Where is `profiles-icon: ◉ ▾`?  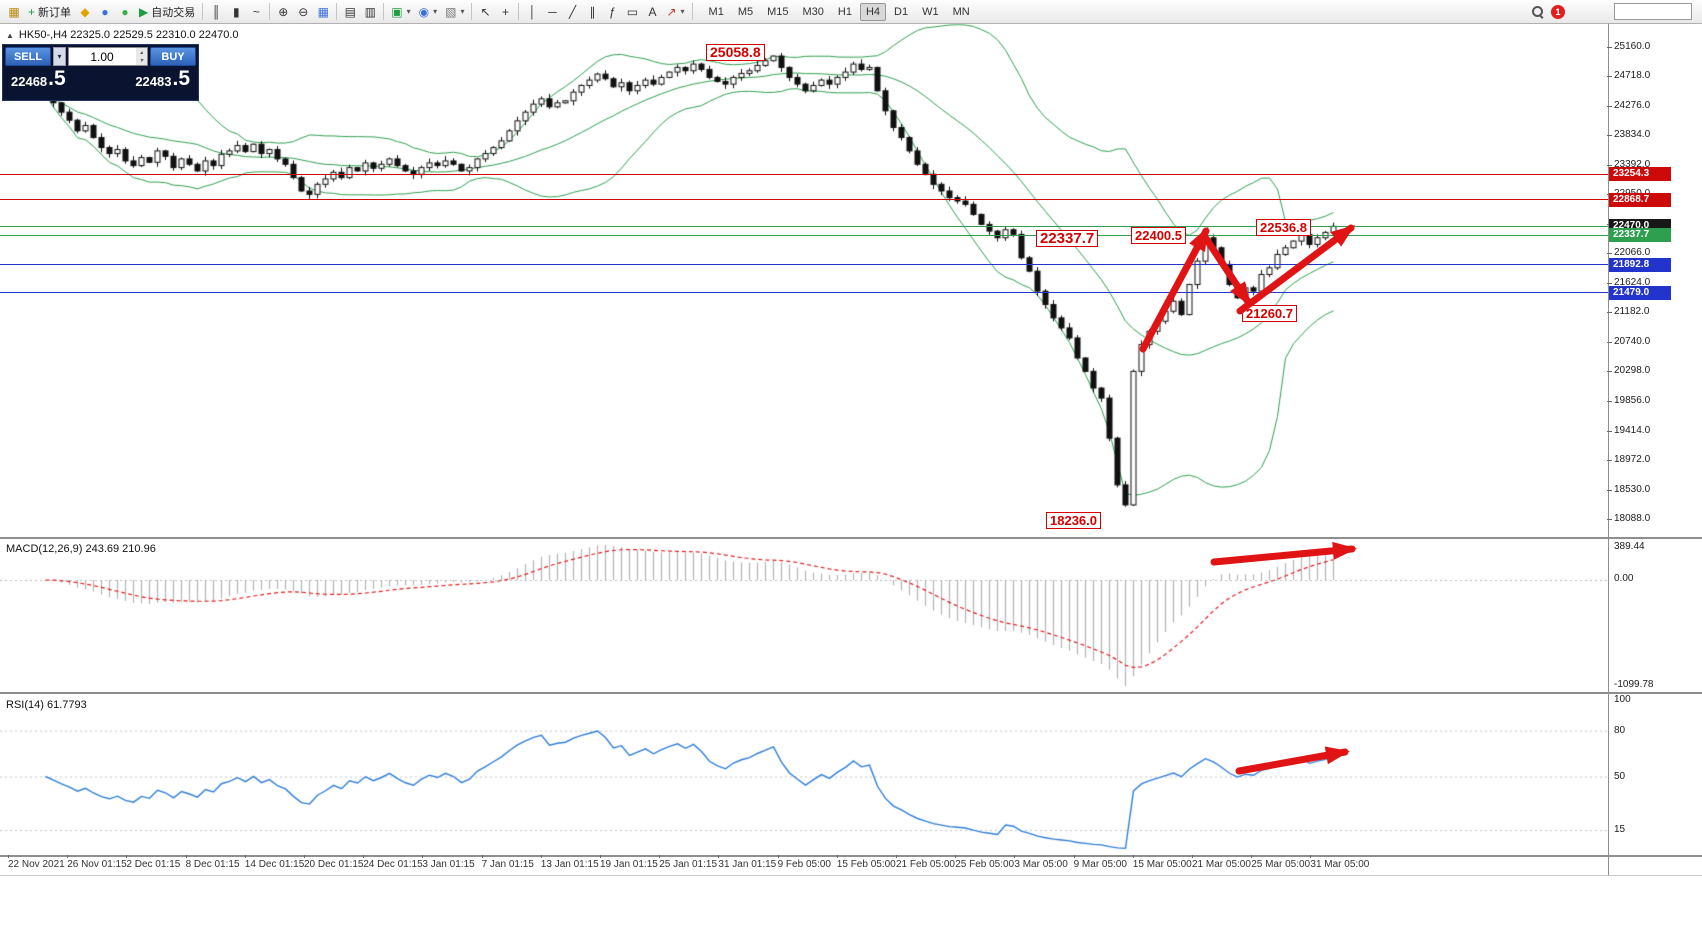
profiles-icon: ◉ ▾ is located at coordinates (428, 12).